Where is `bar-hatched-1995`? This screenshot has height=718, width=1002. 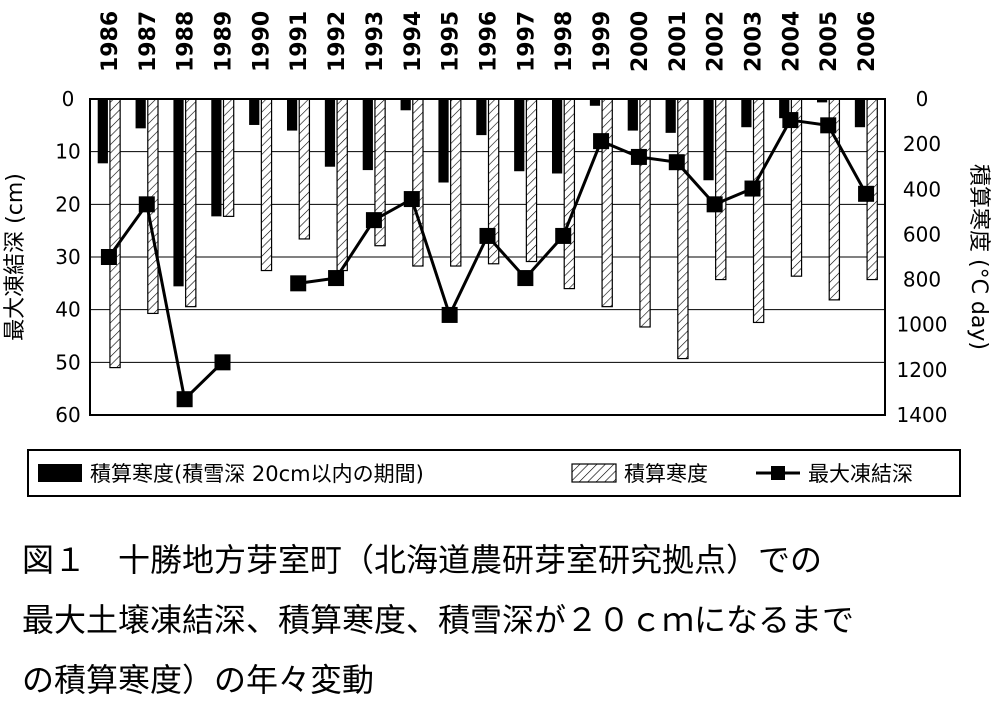 bar-hatched-1995 is located at coordinates (456, 182).